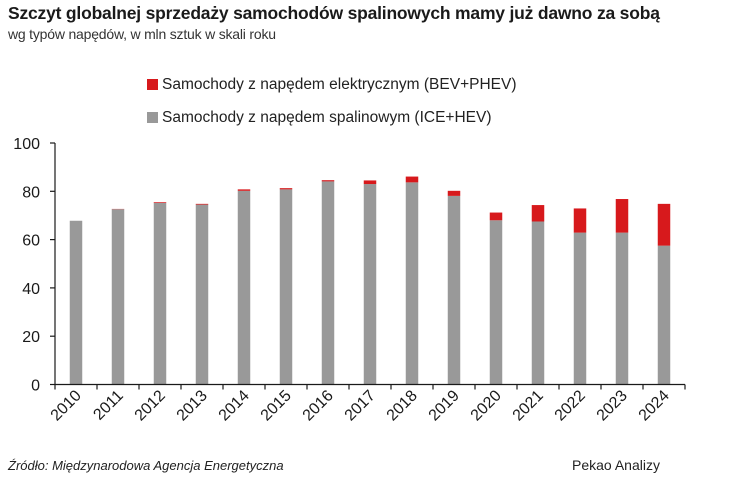 This screenshot has height=485, width=735. Describe the element at coordinates (528, 405) in the screenshot. I see `x-tick-label-2021: 2021` at that location.